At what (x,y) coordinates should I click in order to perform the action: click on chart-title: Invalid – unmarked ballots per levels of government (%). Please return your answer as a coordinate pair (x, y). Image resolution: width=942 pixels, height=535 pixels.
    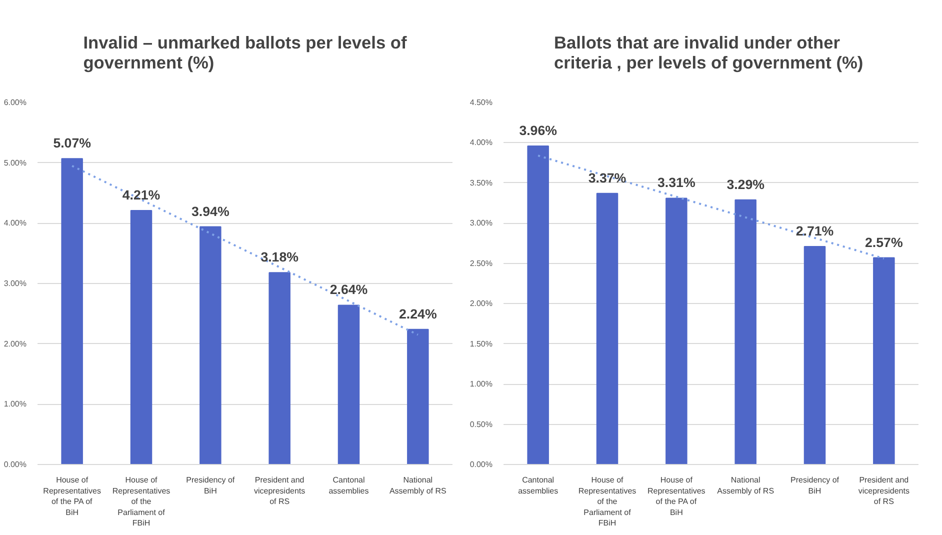
    Looking at the image, I should click on (245, 52).